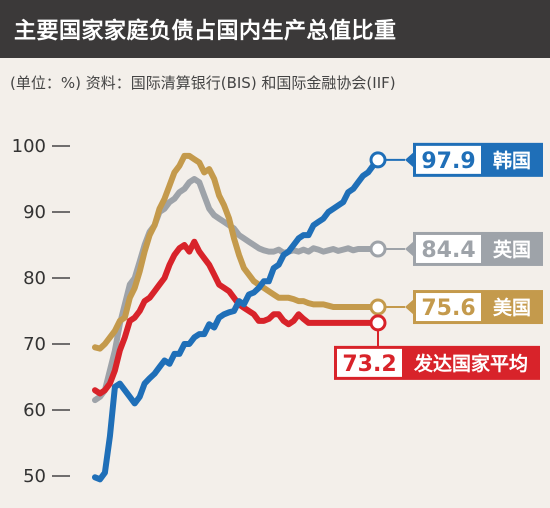  Describe the element at coordinates (34, 410) in the screenshot. I see `y-tick-label-60: 60` at that location.